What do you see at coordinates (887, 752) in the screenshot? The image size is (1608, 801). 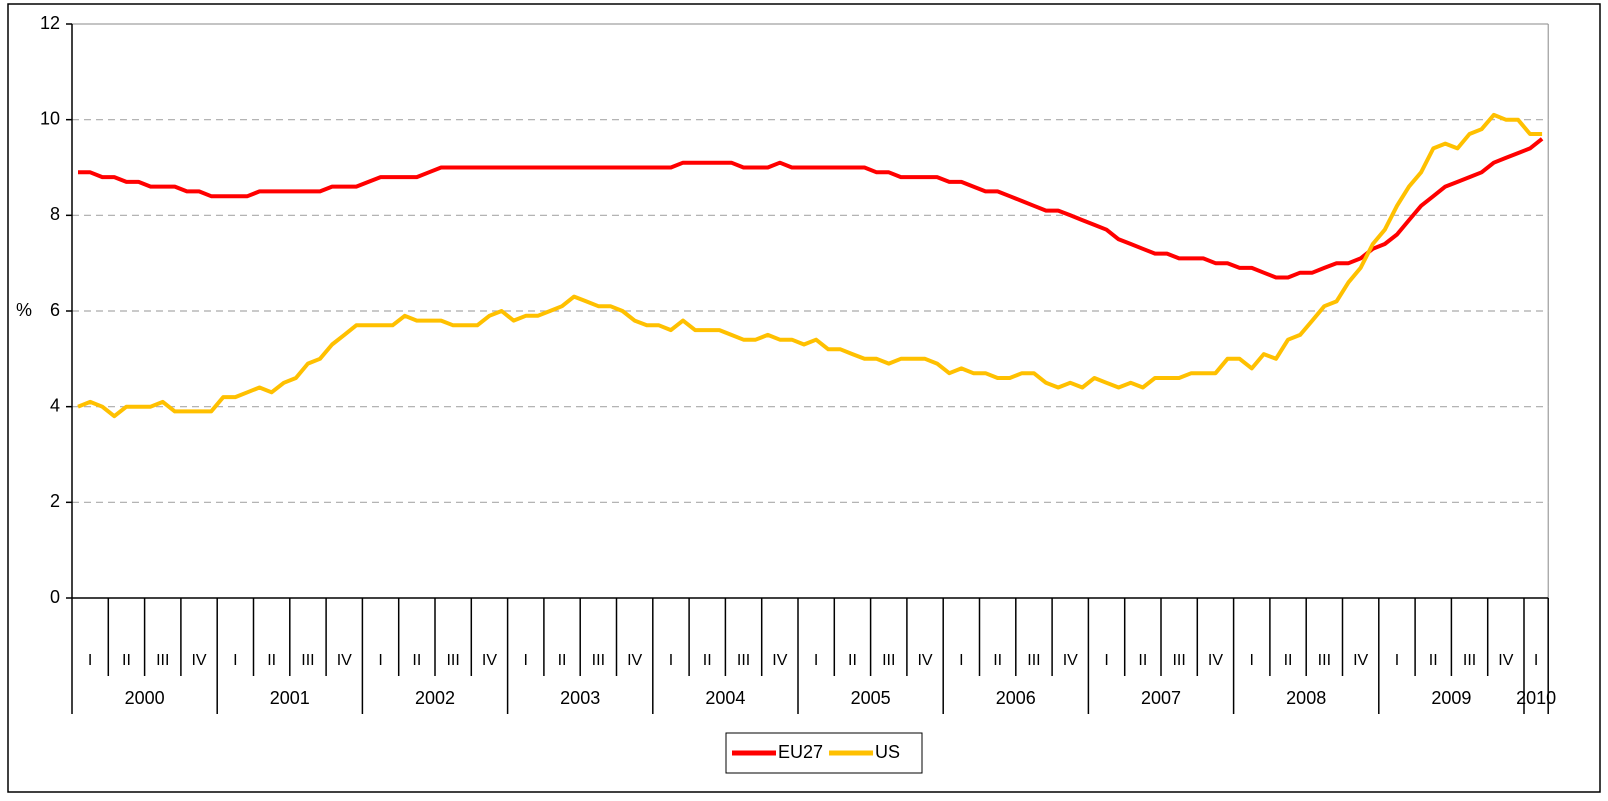 I see `legend-label: US` at bounding box center [887, 752].